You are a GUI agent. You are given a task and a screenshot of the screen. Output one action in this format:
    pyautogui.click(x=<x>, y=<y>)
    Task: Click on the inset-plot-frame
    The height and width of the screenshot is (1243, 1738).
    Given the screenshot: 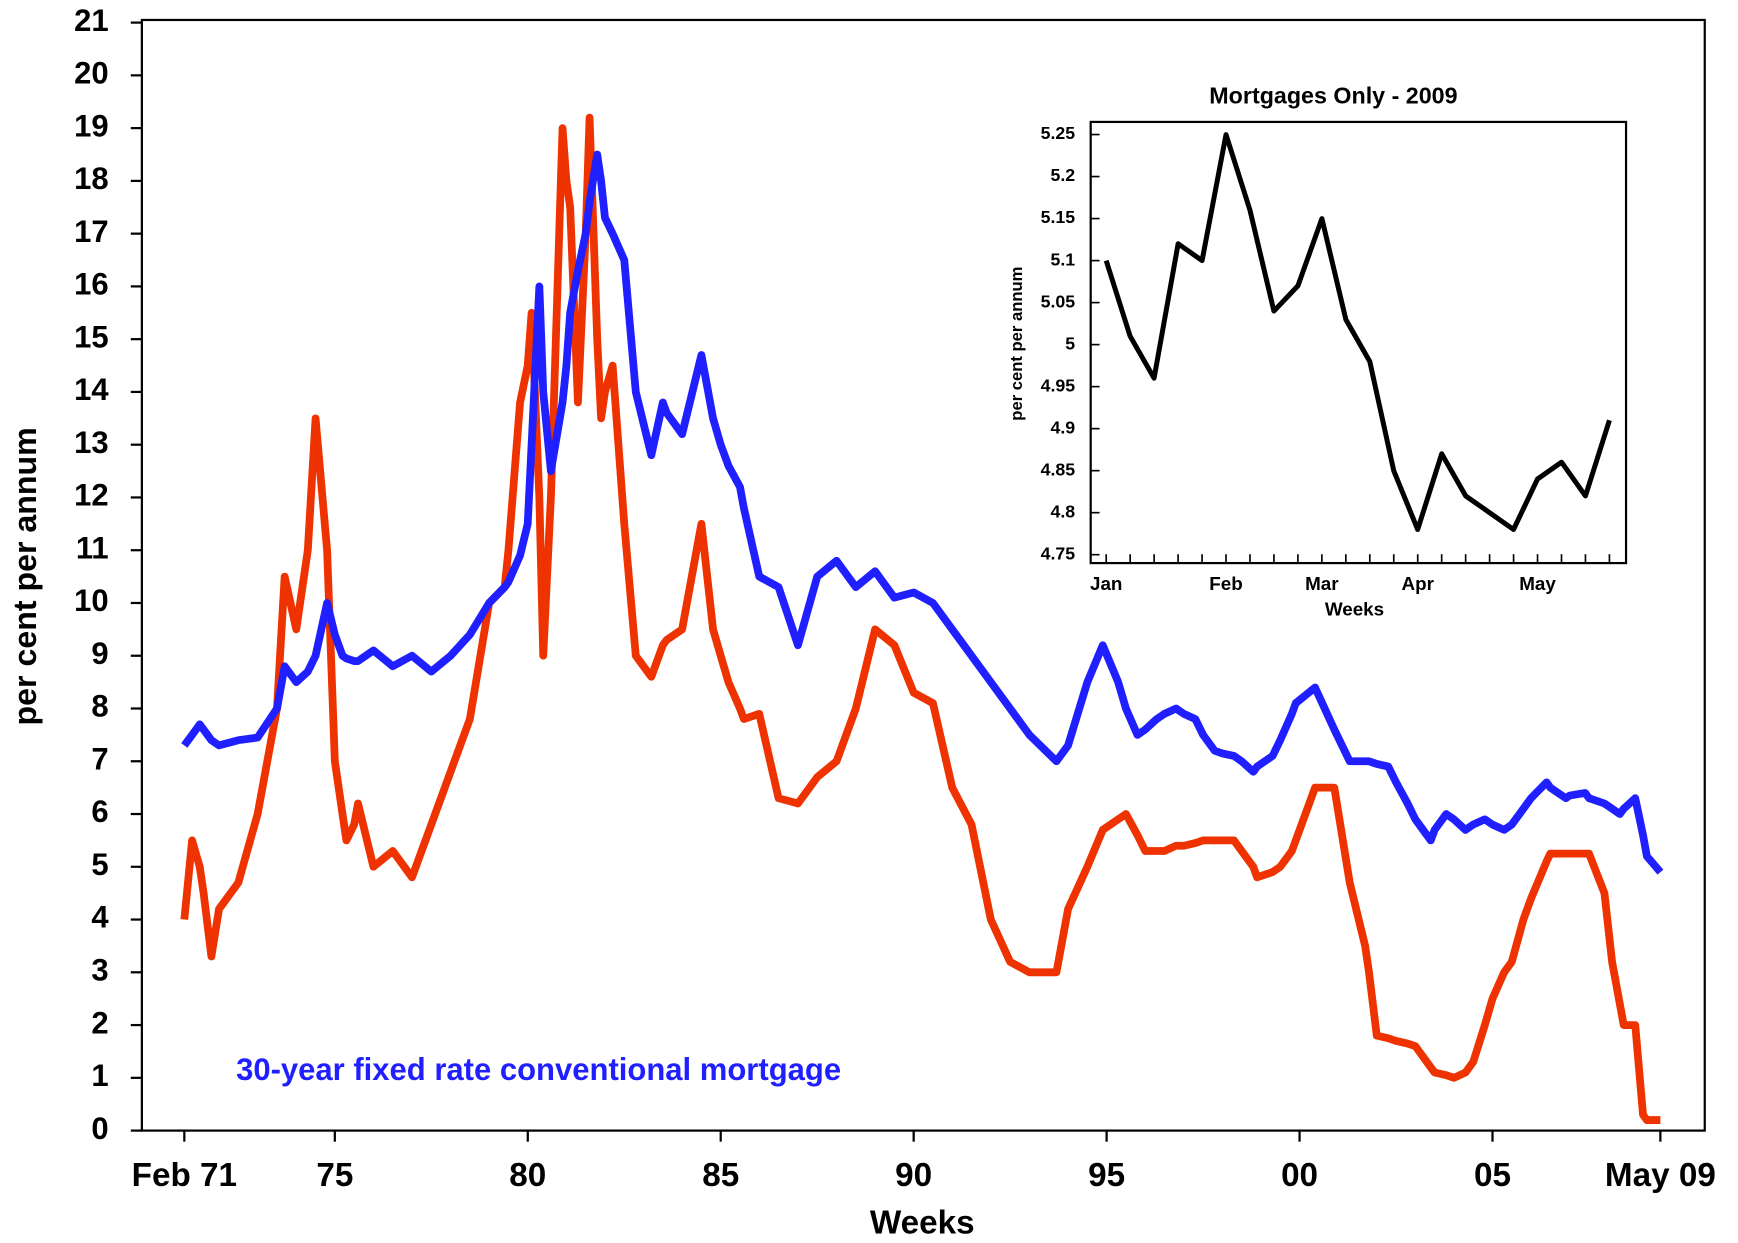 What is the action you would take?
    pyautogui.click(x=1358, y=342)
    